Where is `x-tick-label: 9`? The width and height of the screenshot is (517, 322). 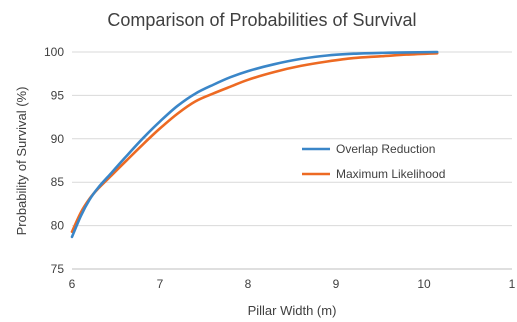 x-tick-label: 9 is located at coordinates (336, 284).